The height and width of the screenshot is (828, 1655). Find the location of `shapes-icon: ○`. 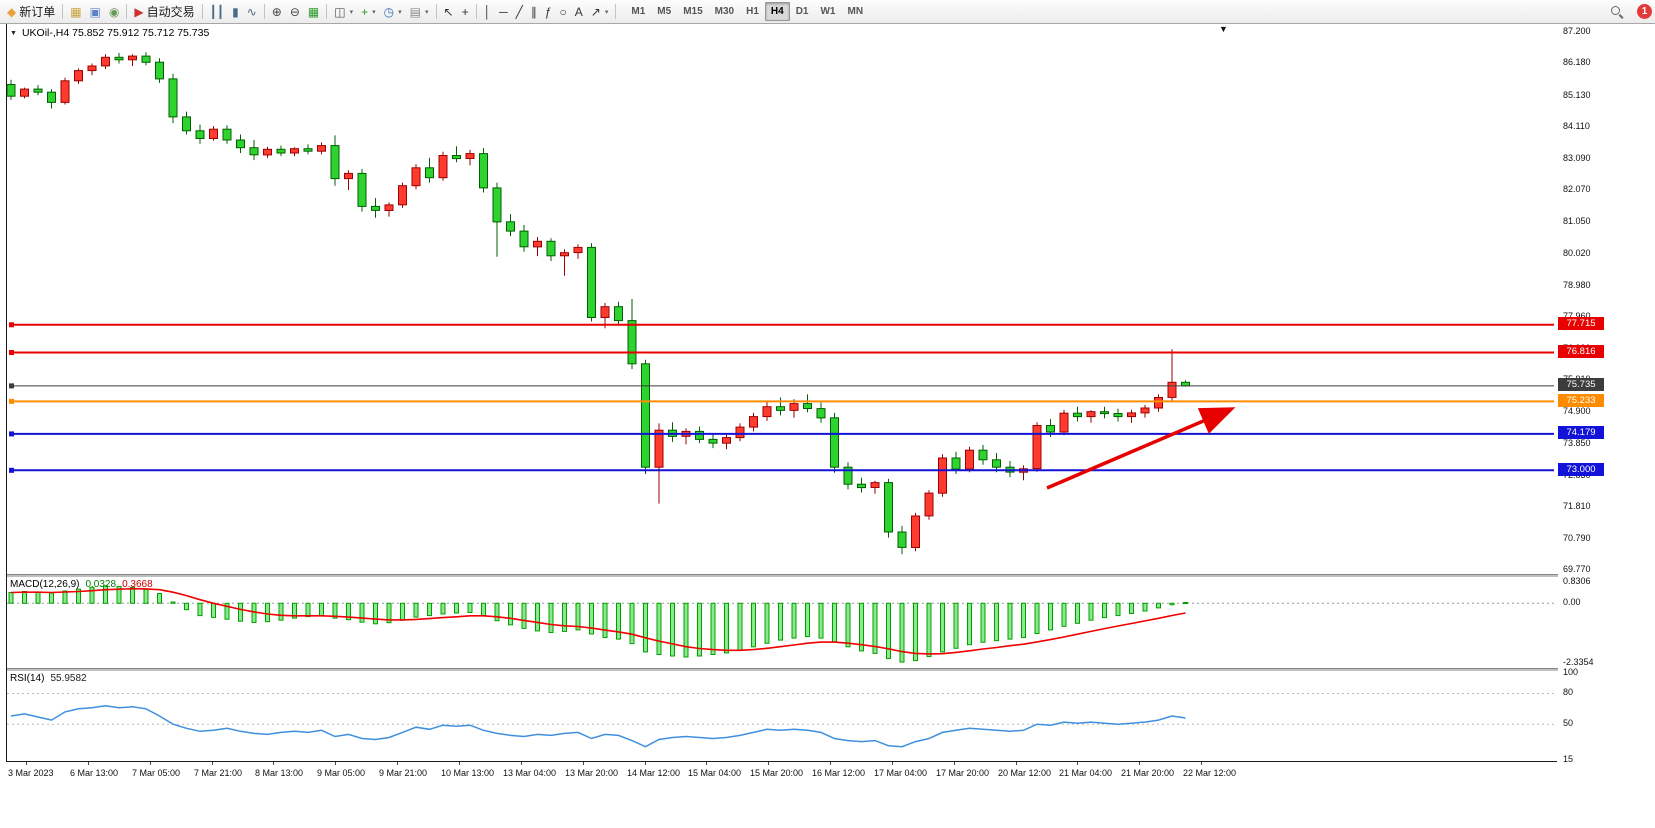

shapes-icon: ○ is located at coordinates (563, 11).